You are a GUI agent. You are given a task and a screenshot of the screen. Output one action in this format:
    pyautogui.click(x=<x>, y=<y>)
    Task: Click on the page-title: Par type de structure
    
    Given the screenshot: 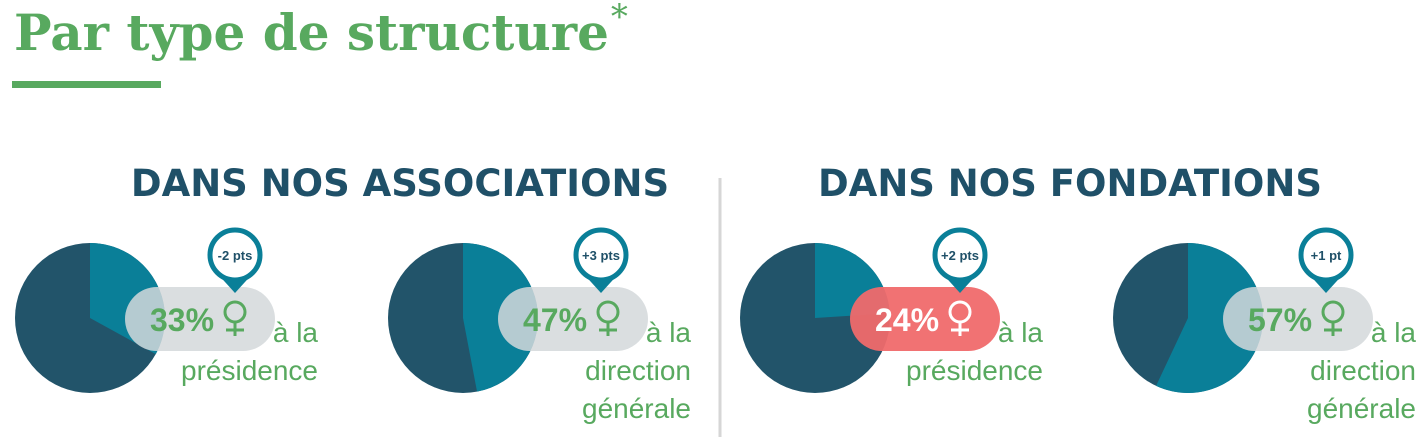 What is the action you would take?
    pyautogui.click(x=311, y=32)
    